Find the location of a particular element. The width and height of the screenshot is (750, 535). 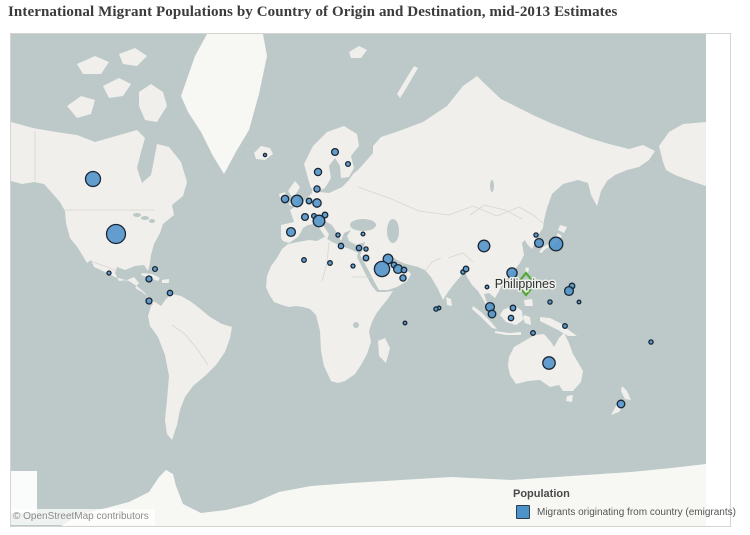

marker-oman is located at coordinates (403, 278).